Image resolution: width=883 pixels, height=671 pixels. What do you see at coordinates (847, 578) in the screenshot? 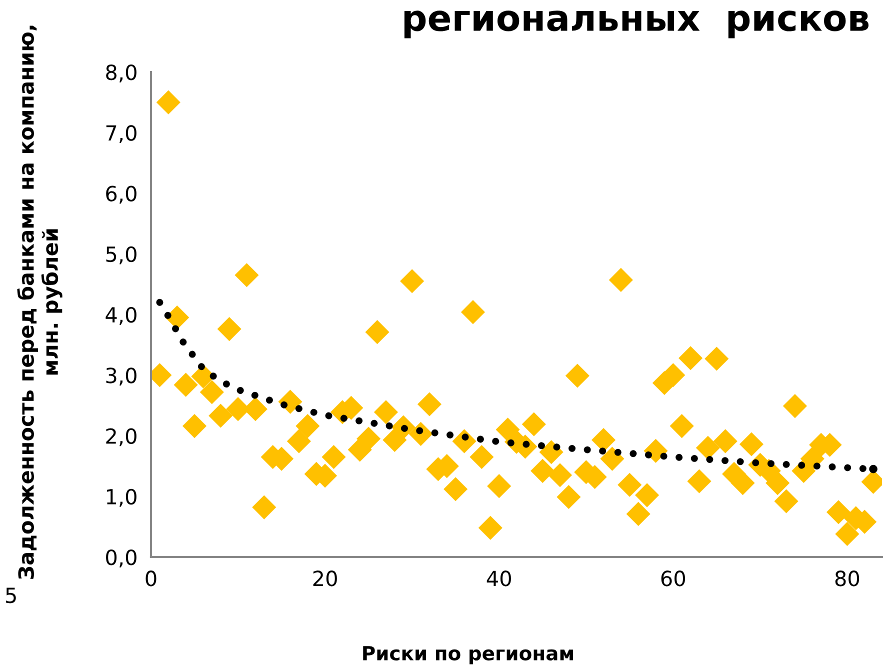
I see `x-tick-label: 80` at bounding box center [847, 578].